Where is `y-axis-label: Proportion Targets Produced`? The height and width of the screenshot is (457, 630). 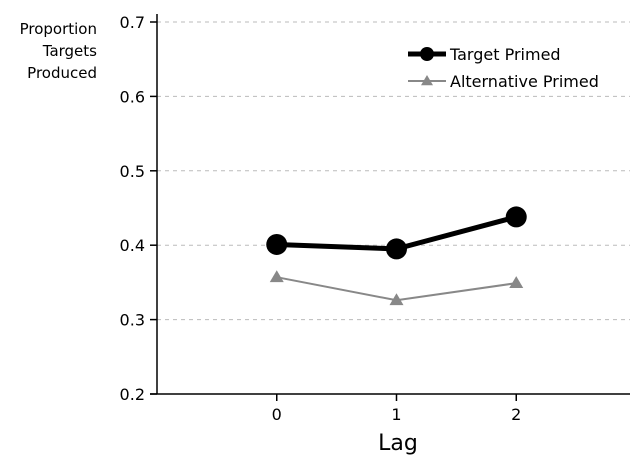 y-axis-label: Proportion Targets Produced is located at coordinates (48, 55).